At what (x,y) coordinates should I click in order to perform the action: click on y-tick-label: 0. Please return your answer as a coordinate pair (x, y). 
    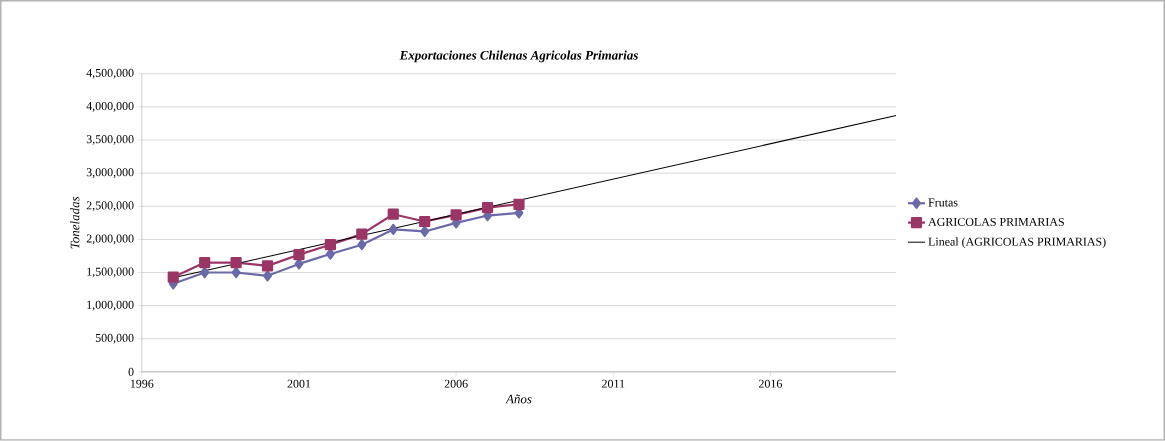
    Looking at the image, I should click on (131, 372).